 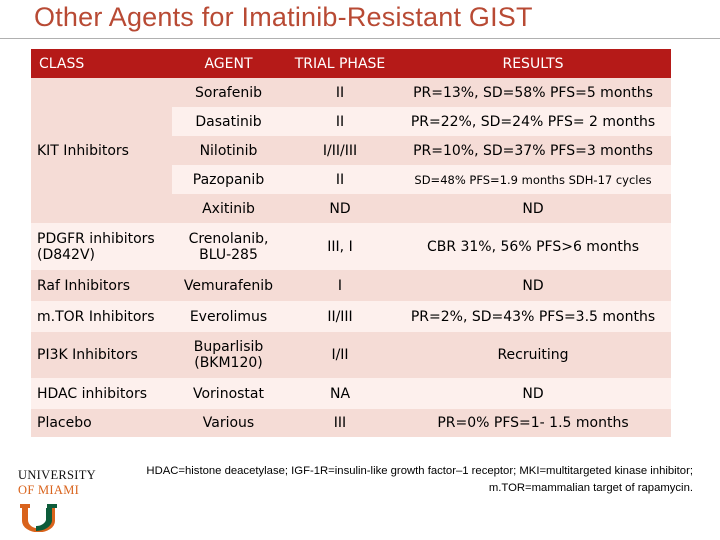 What do you see at coordinates (340, 423) in the screenshot?
I see `phase-cell: III` at bounding box center [340, 423].